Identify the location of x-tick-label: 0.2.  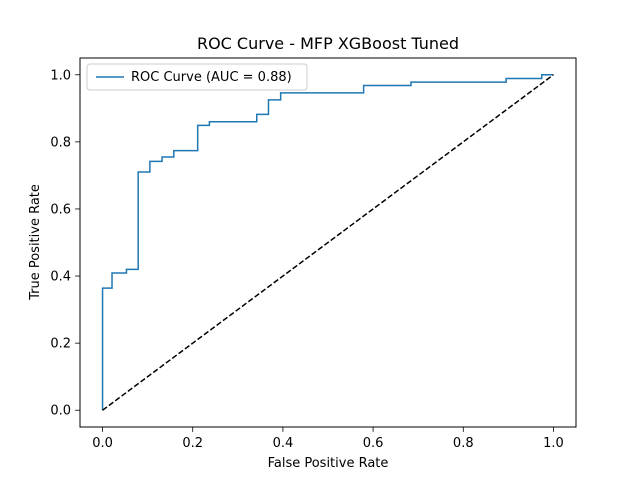
(192, 443).